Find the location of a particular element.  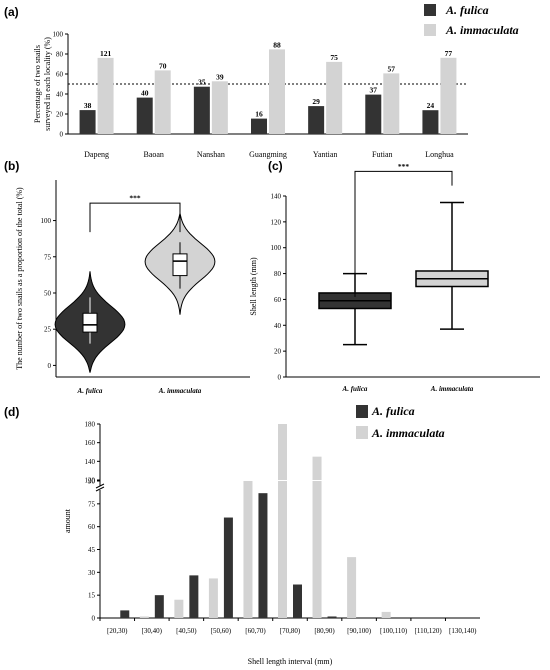

c-y-tick-label: 40 is located at coordinates (278, 326).